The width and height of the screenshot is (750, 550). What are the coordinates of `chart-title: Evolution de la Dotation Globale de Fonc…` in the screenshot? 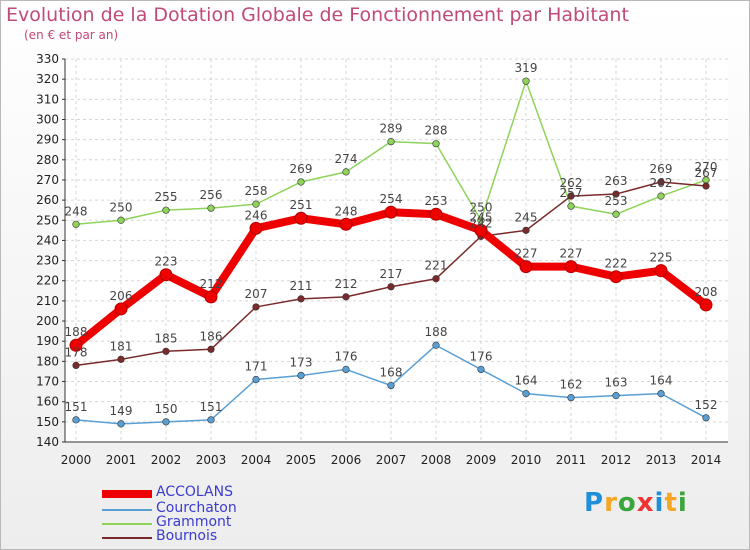 It's located at (317, 15).